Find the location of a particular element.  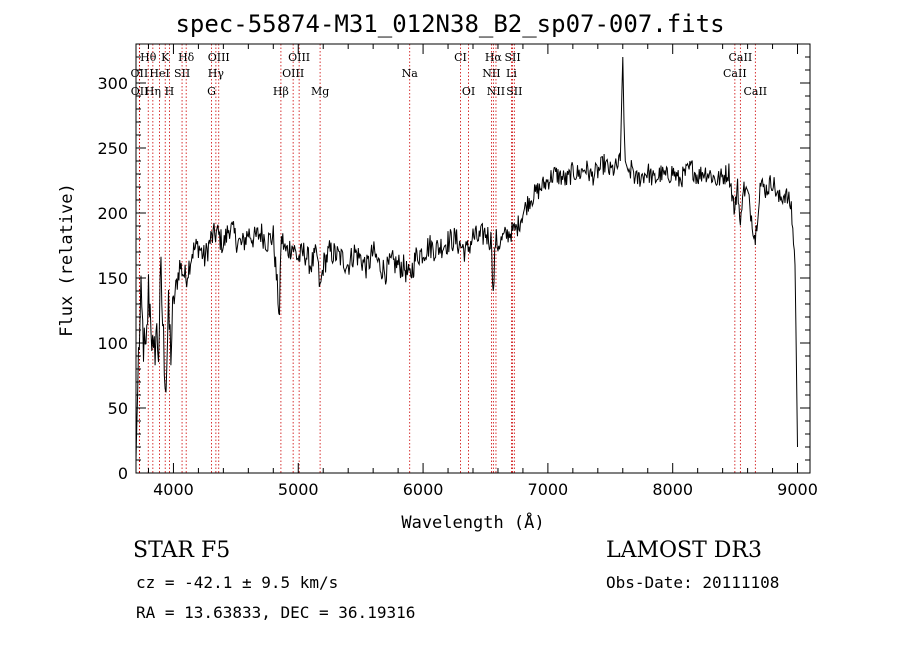

line-label-15: NII is located at coordinates (491, 73).